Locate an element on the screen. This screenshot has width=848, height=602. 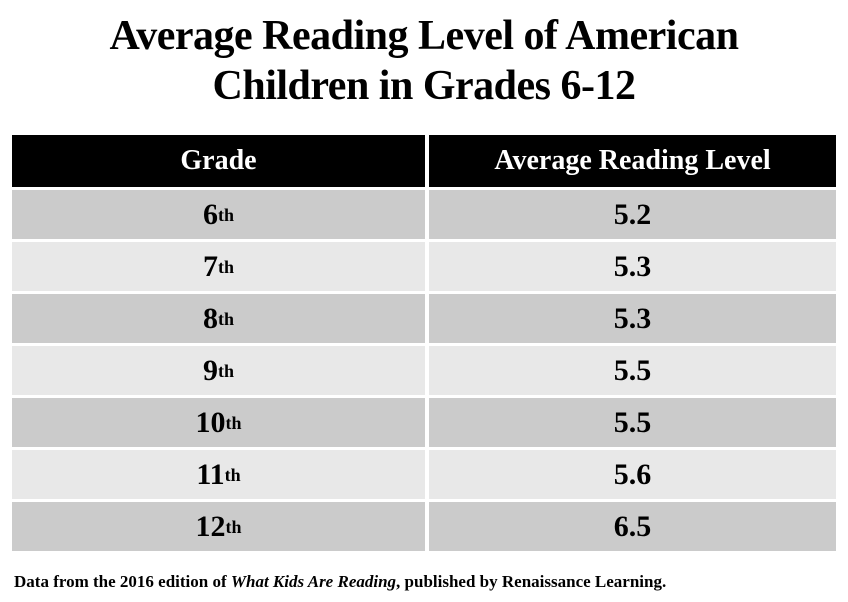
grade-number: 6 is located at coordinates (210, 214).